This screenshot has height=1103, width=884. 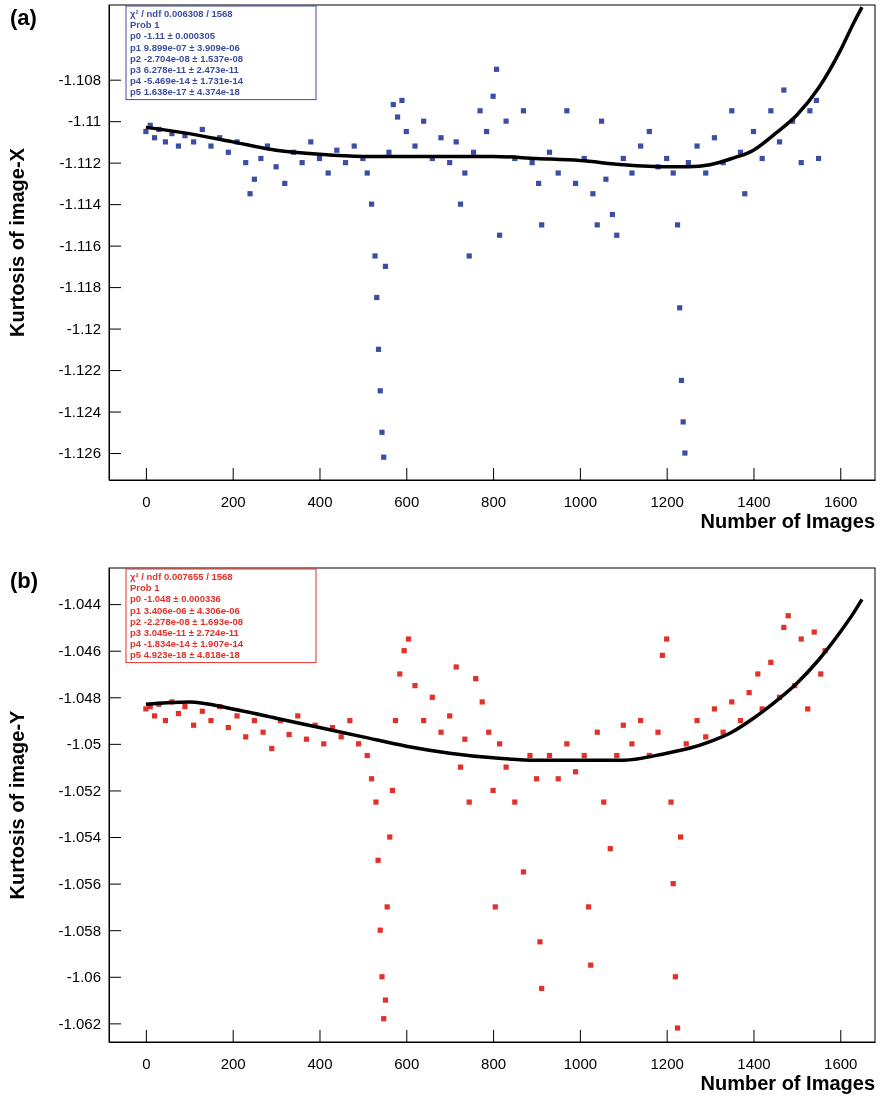 I want to click on annotation: p5 1.638e-17 ± 4.374e-18, so click(x=185, y=92).